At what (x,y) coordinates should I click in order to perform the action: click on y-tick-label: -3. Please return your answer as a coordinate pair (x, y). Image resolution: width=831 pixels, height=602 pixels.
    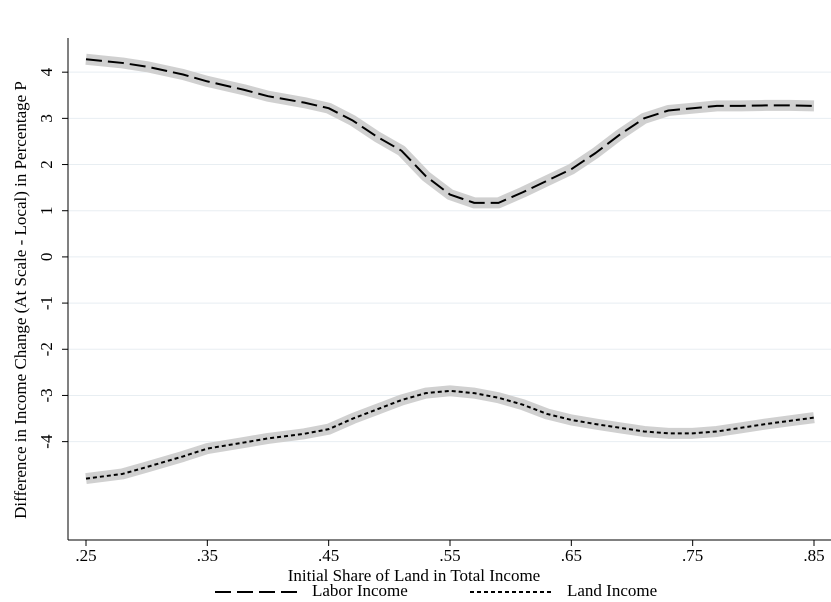
    Looking at the image, I should click on (46, 395).